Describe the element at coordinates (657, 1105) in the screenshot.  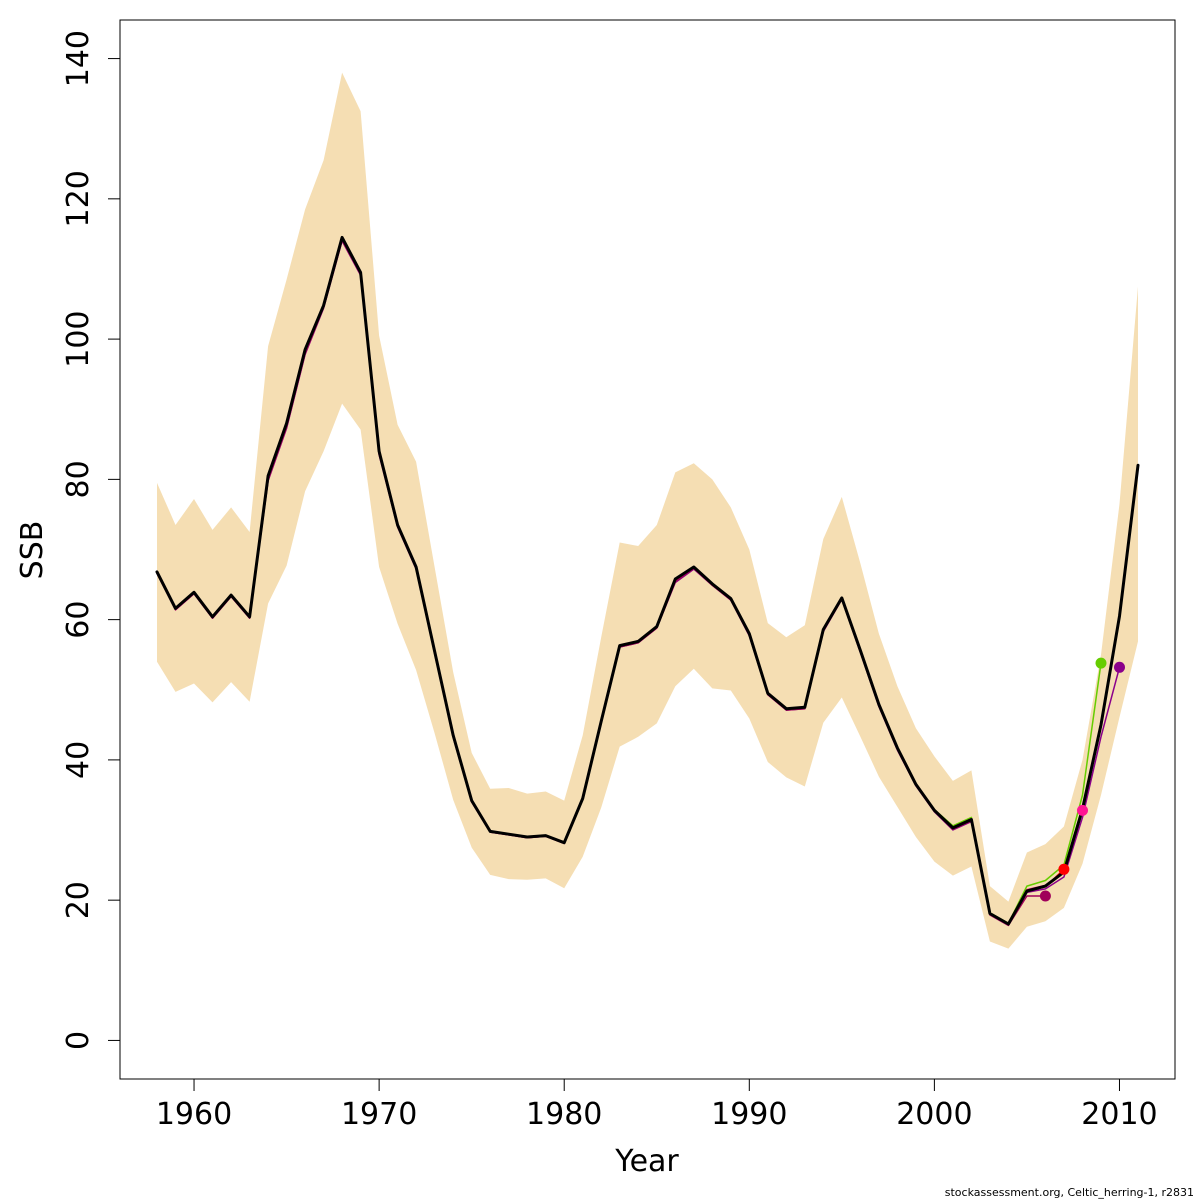
I see `x-axis: 1960 1970 1980 1990 2000 2010` at that location.